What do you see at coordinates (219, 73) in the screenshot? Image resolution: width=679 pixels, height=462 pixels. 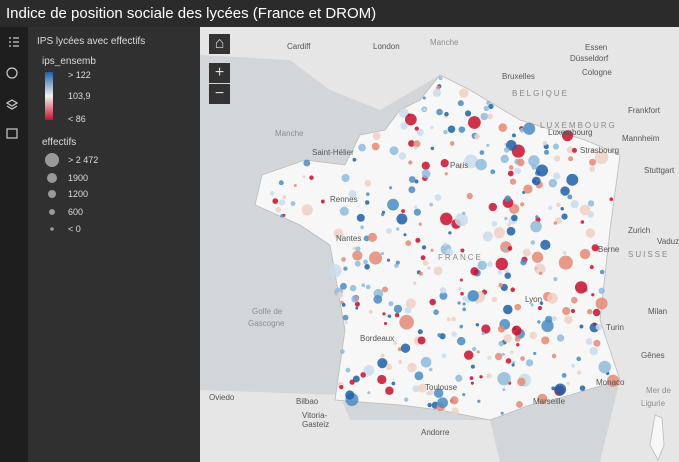 I see `zoom-in-button: +` at bounding box center [219, 73].